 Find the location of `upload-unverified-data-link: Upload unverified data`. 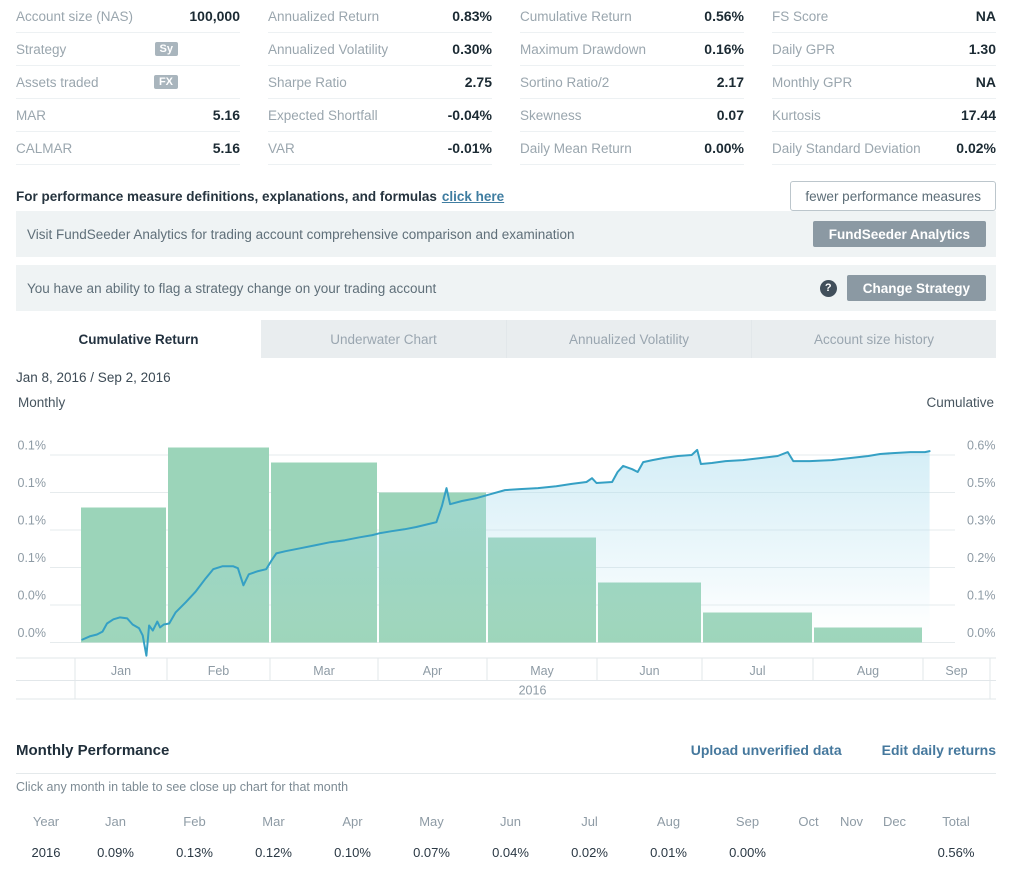

upload-unverified-data-link: Upload unverified data is located at coordinates (766, 750).